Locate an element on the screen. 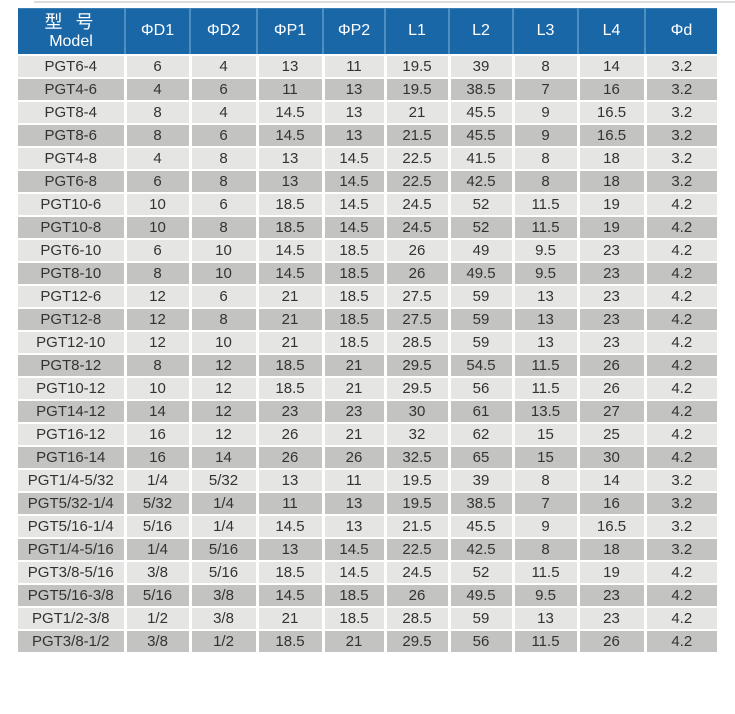 This screenshot has height=714, width=735. table-row: PGT8-12 8 12 18.5 21 29.5 54.5 11.5 26 4.2 is located at coordinates (367, 365).